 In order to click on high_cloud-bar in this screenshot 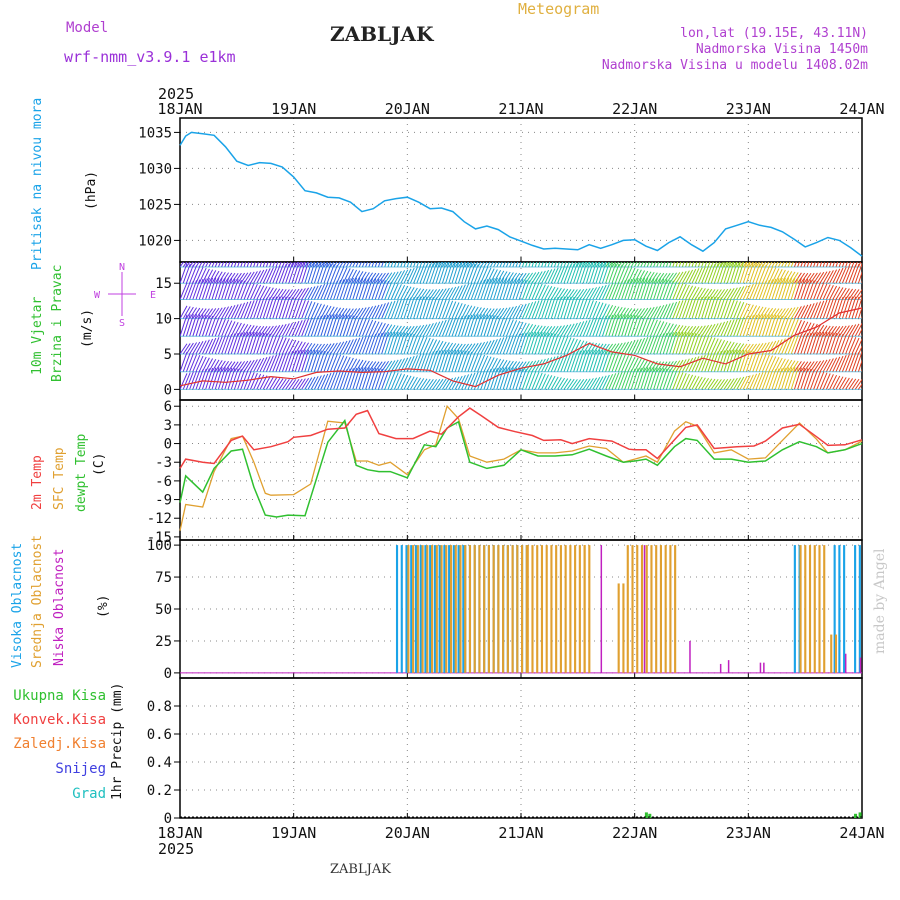, I will do `click(794, 609)`.